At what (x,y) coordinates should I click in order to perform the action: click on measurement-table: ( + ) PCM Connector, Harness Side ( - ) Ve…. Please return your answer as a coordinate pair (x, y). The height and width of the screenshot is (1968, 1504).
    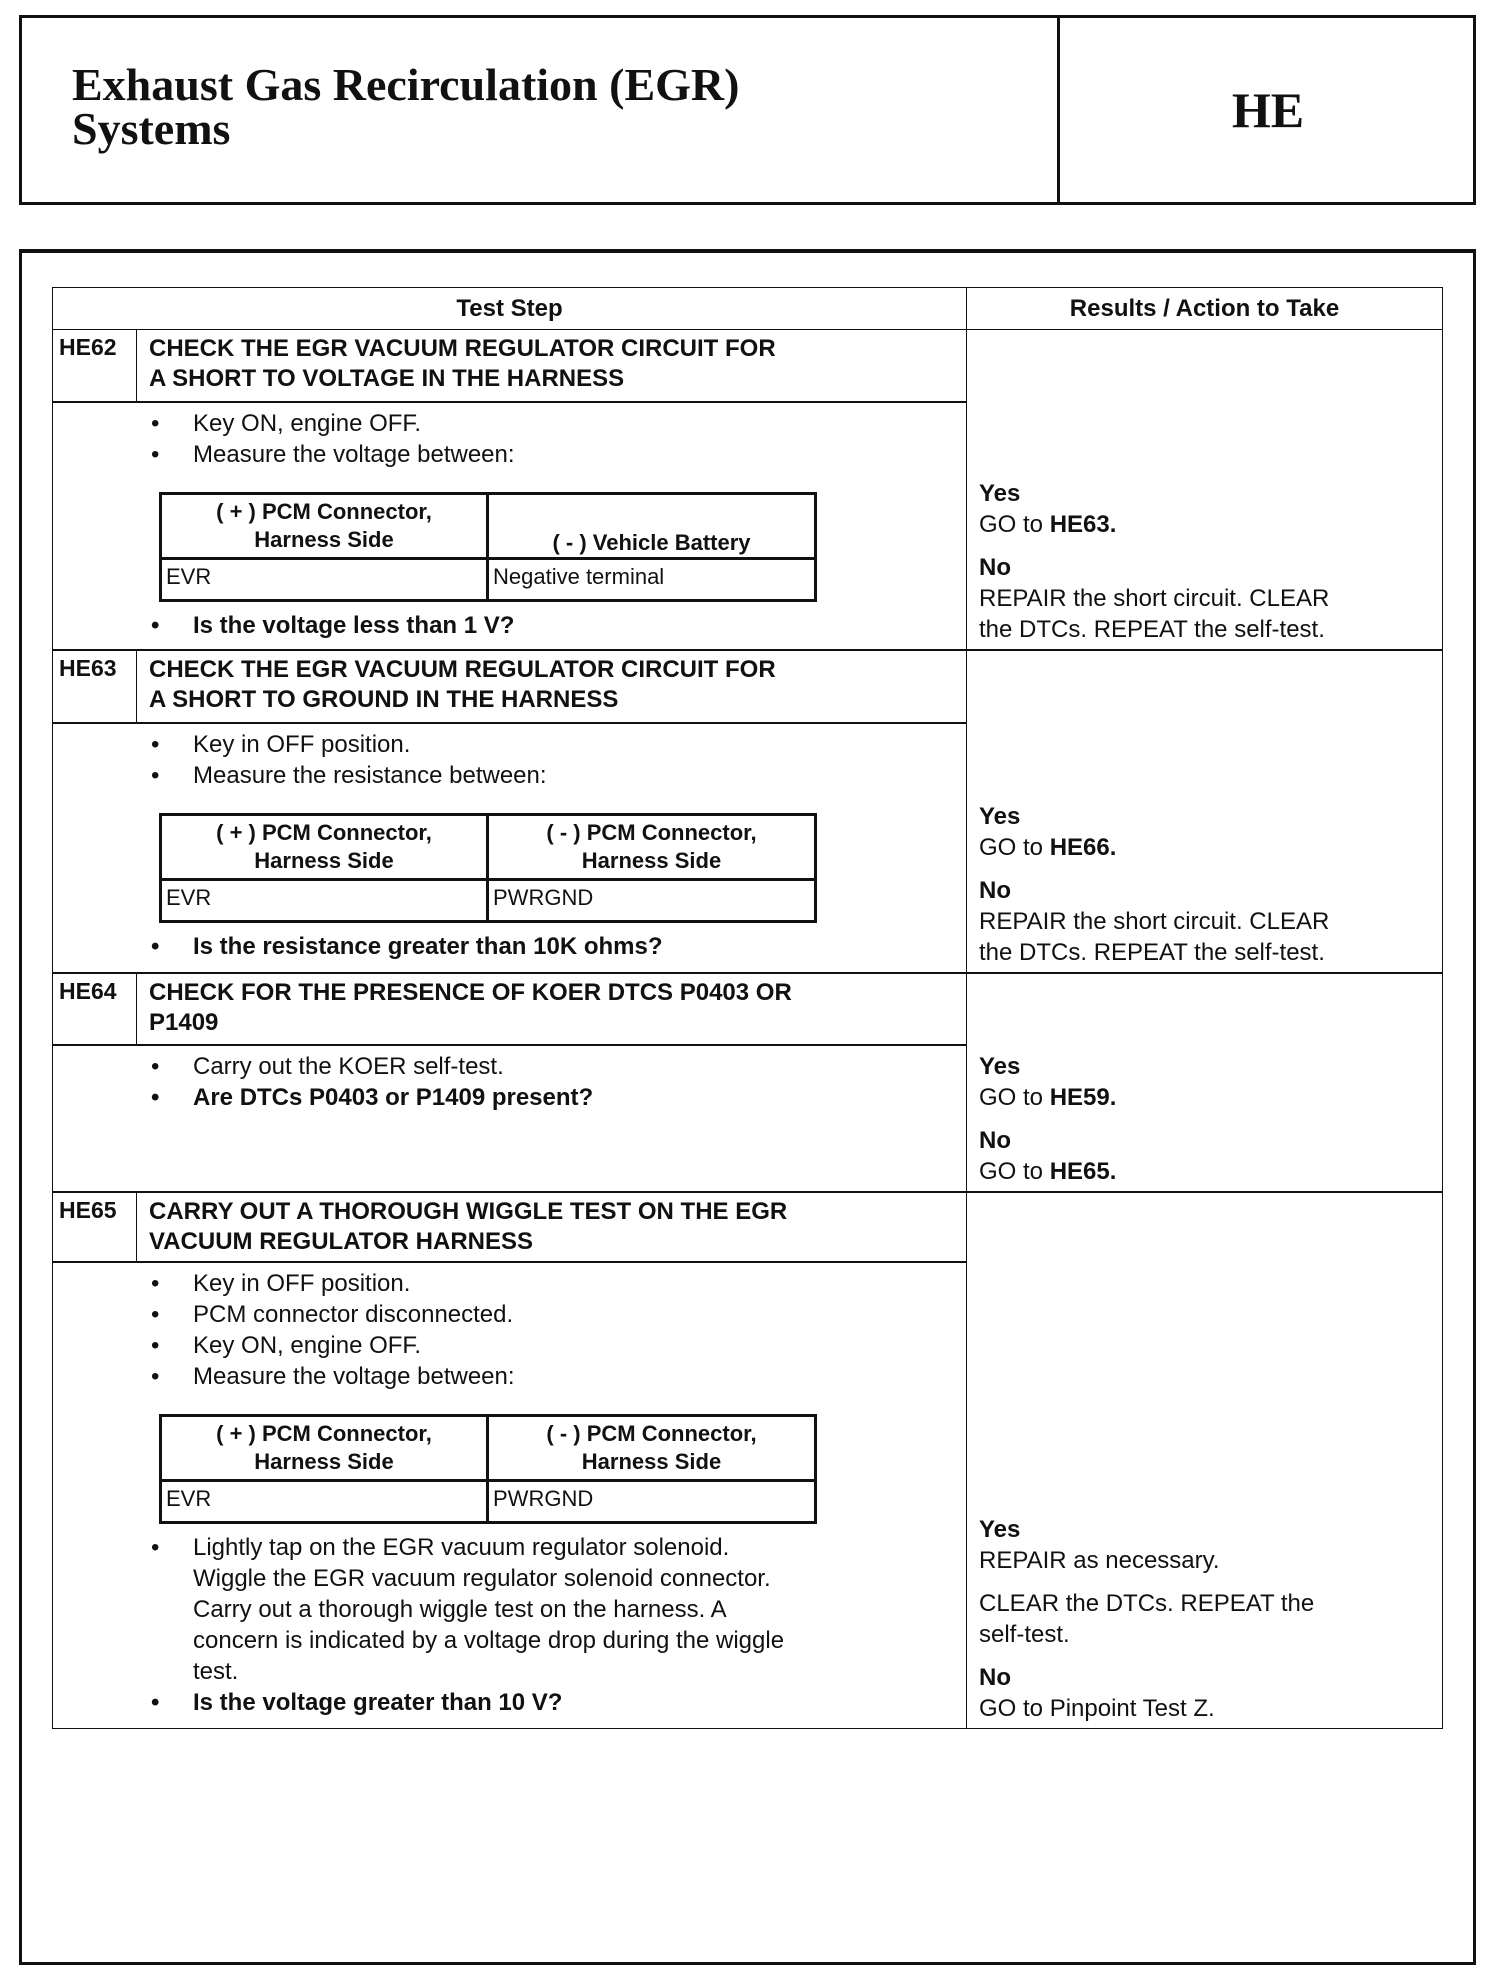
    Looking at the image, I should click on (488, 547).